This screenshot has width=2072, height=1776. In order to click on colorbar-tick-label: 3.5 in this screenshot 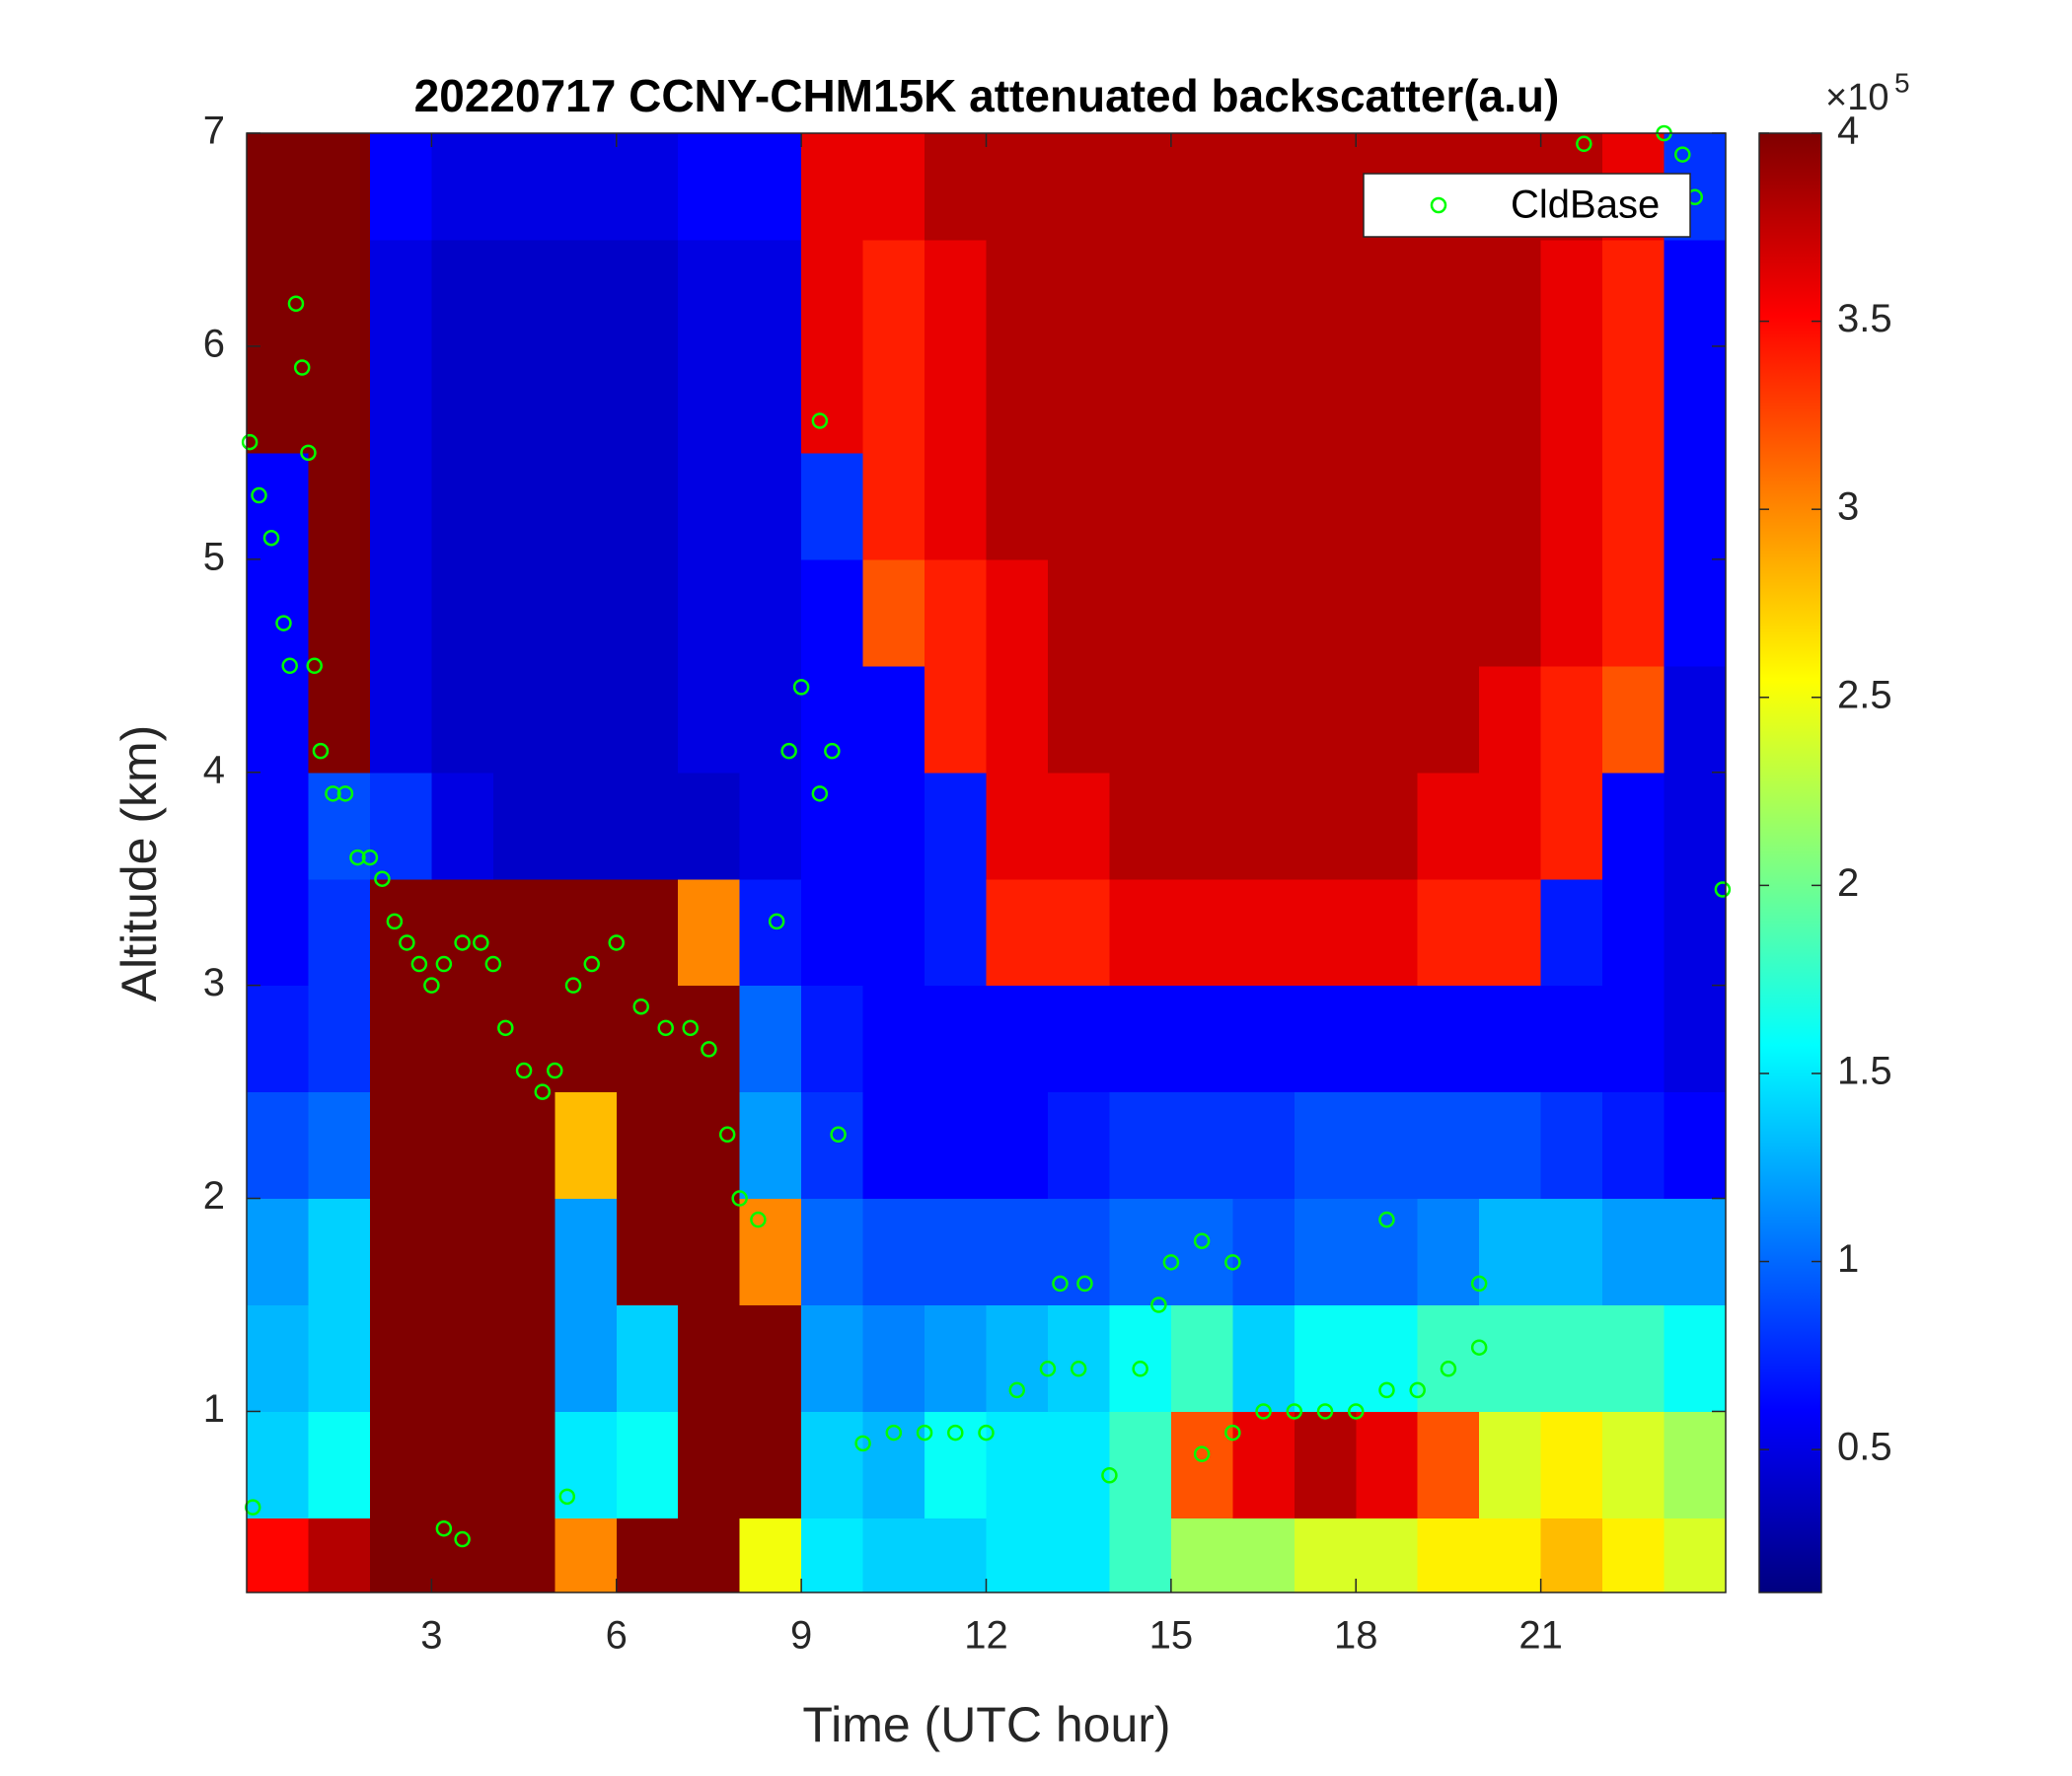, I will do `click(1865, 318)`.